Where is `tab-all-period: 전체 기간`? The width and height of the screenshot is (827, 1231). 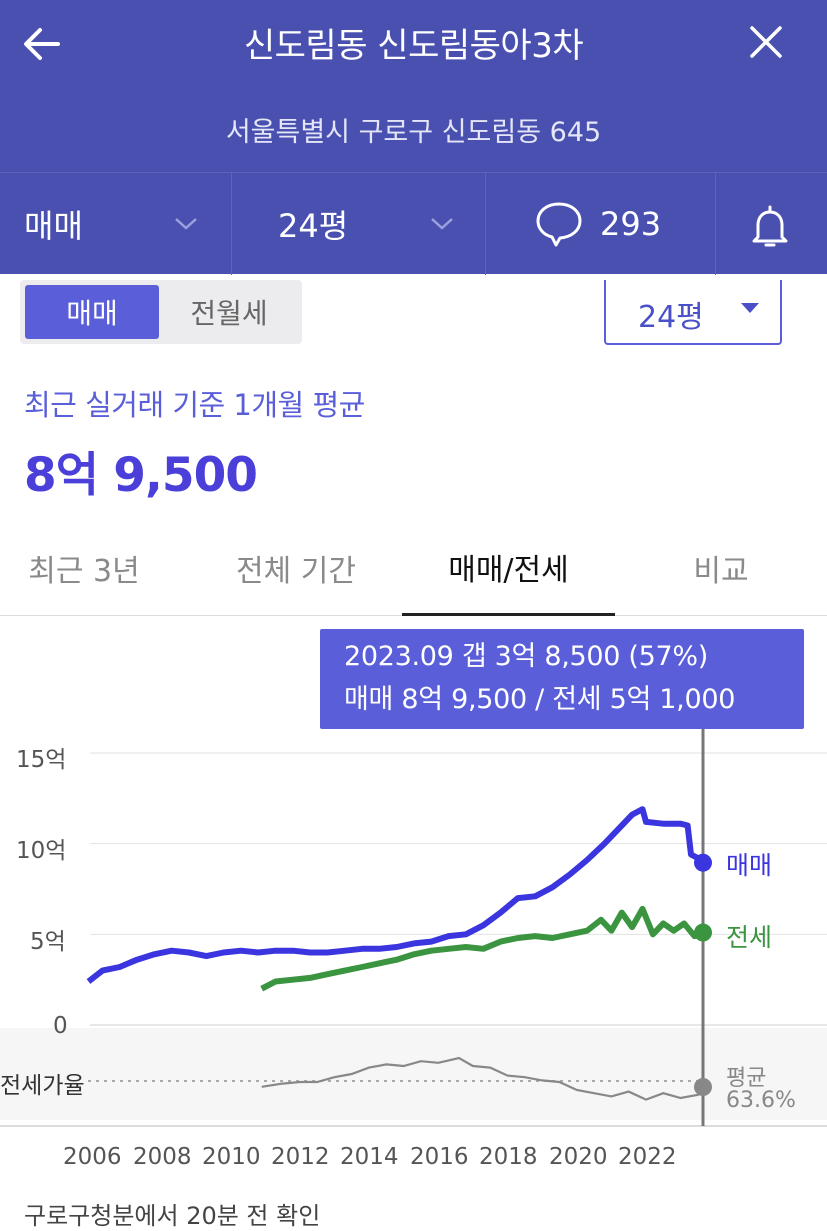
tab-all-period: 전체 기간 is located at coordinates (296, 571).